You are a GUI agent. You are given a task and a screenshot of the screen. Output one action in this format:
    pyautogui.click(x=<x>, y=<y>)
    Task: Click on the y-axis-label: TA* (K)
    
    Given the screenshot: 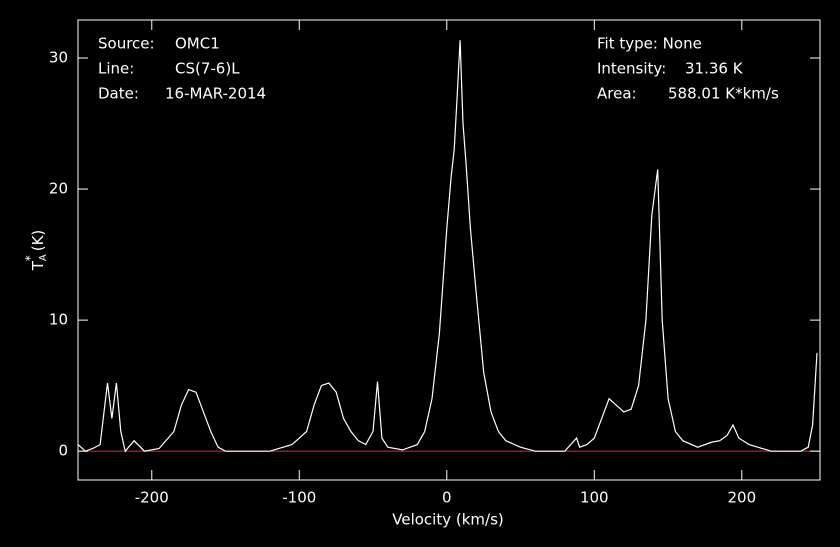 What is the action you would take?
    pyautogui.click(x=36, y=251)
    